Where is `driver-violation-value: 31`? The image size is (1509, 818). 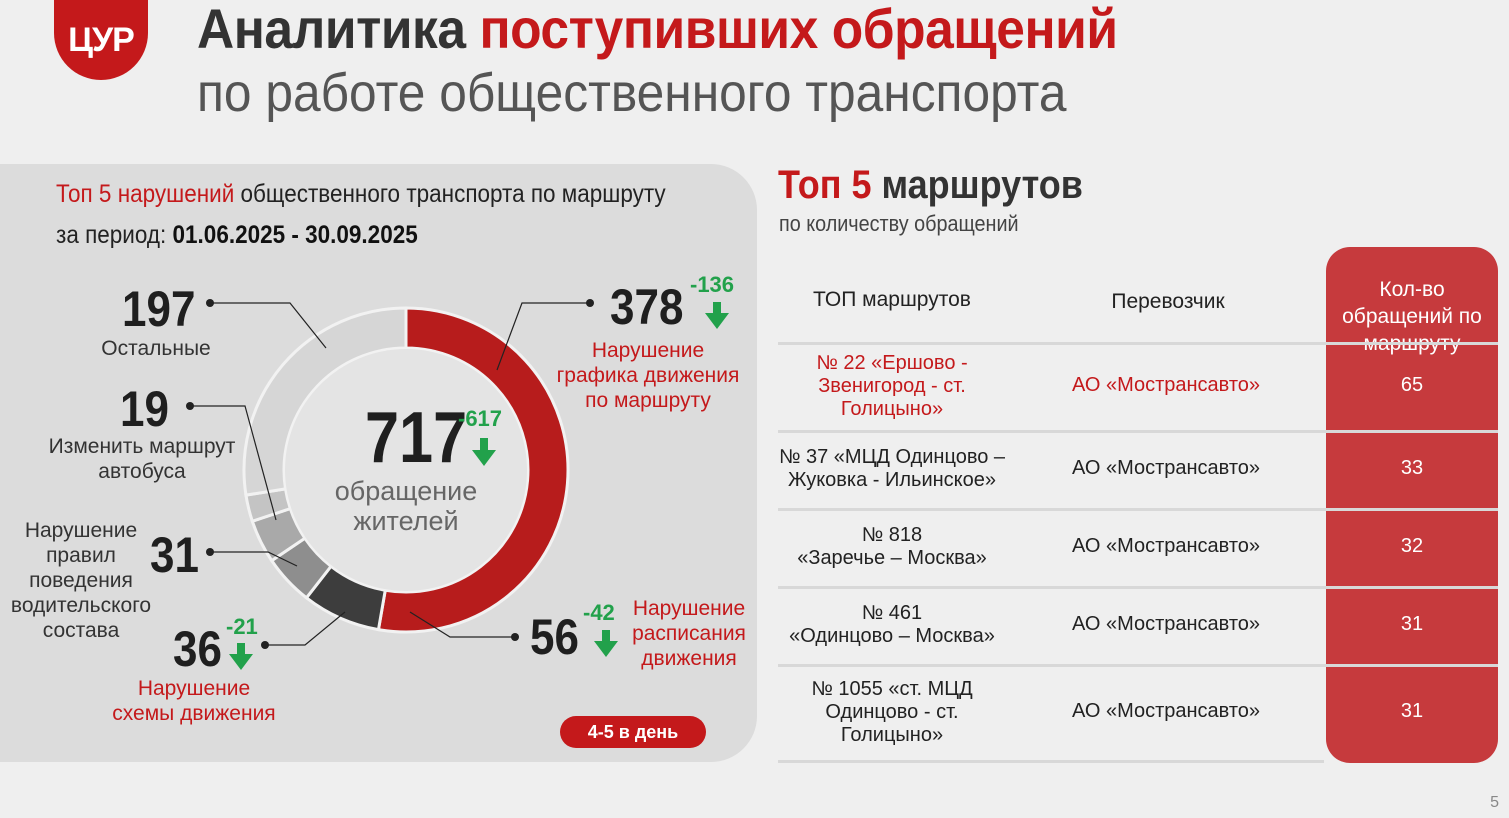 driver-violation-value: 31 is located at coordinates (174, 555).